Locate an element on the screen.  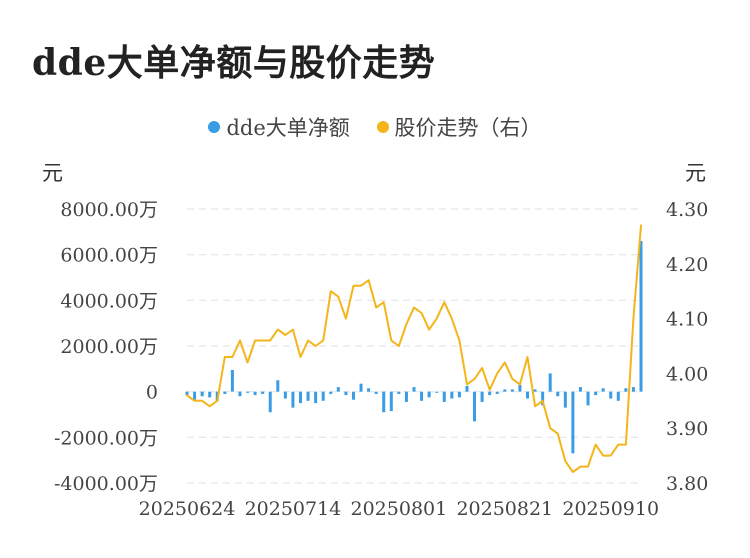
legend-dot-dde-icon is located at coordinates (214, 127).